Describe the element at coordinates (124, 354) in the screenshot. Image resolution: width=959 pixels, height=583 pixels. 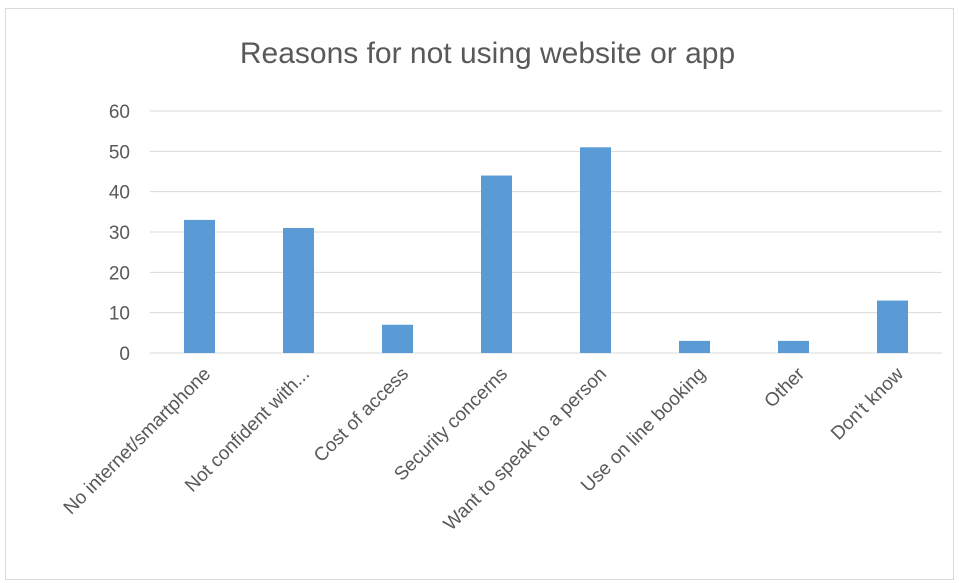
I see `y-tick-label: 0` at that location.